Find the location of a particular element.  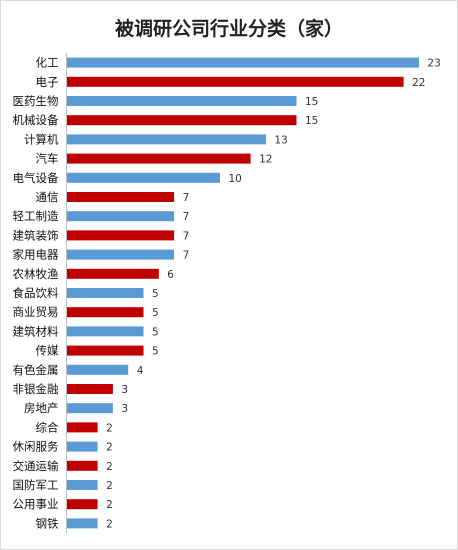

category-label: 国防军工 is located at coordinates (36, 485).